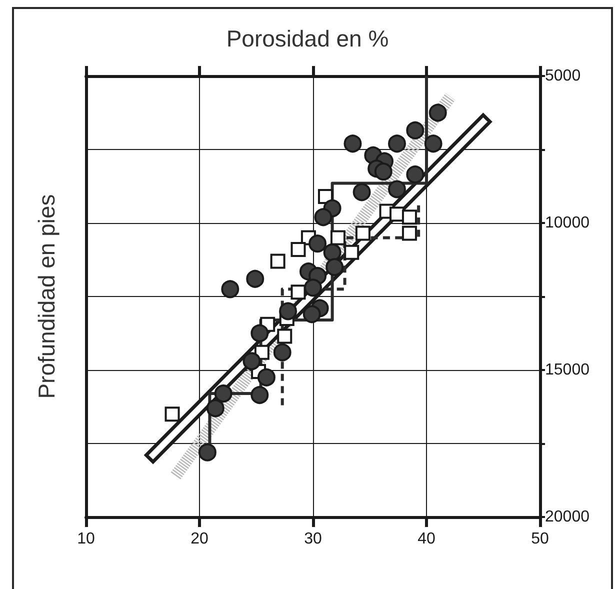  Describe the element at coordinates (307, 39) in the screenshot. I see `chart-title: Porosidad en %` at that location.